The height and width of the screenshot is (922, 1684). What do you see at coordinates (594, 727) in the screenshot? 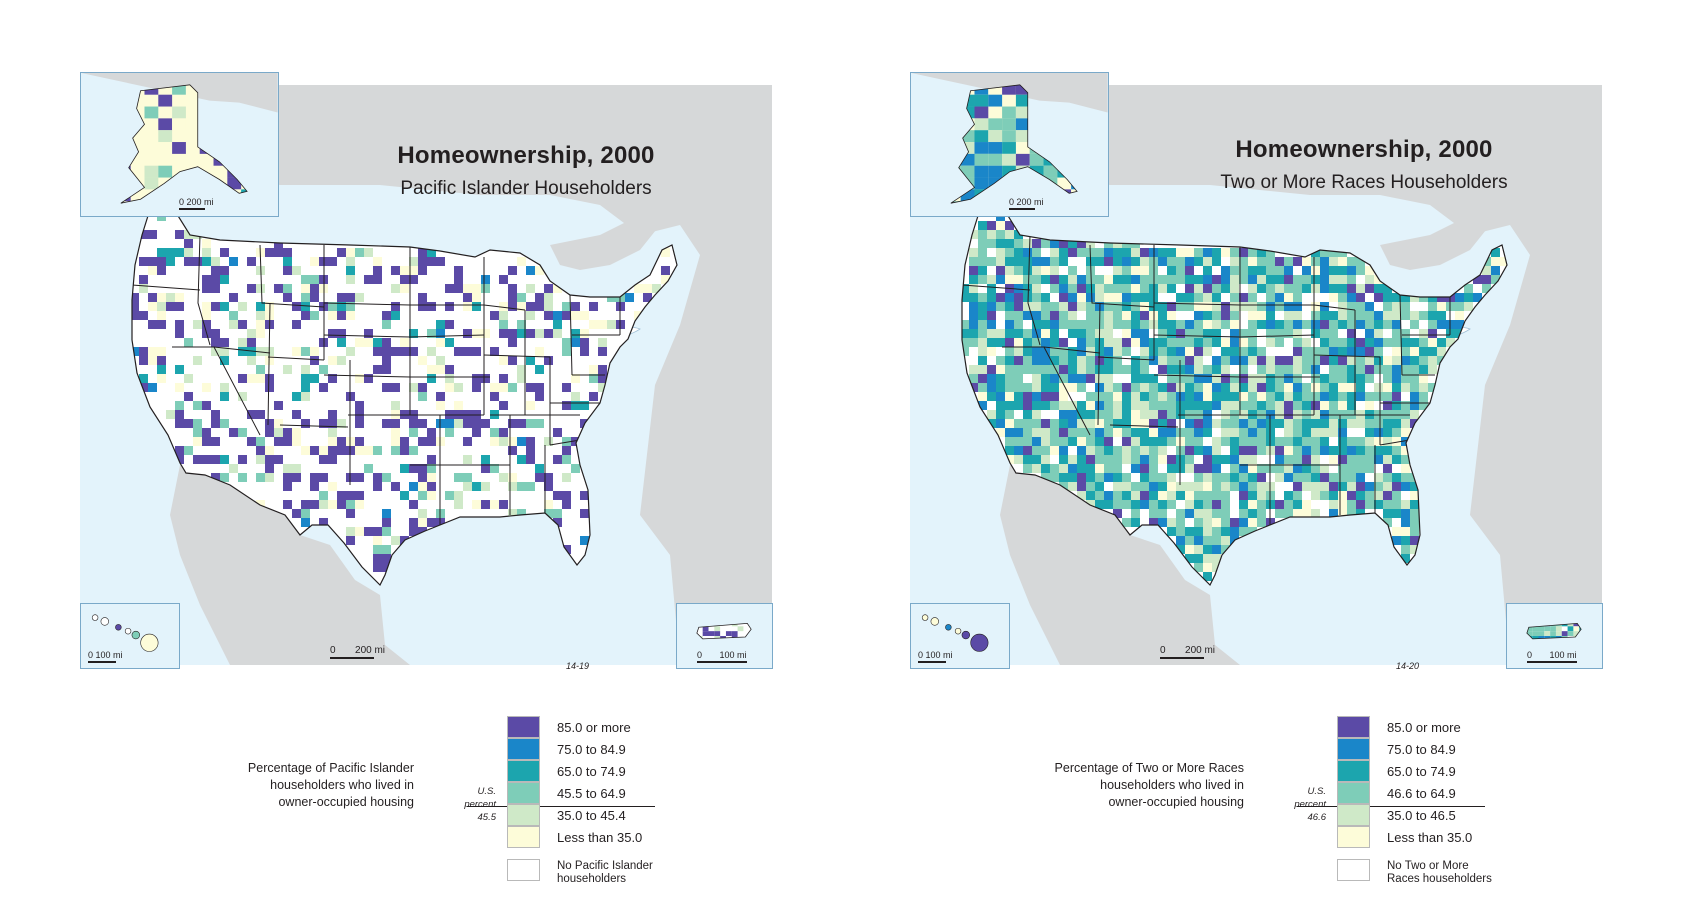
I see `legend-label: 85.0 or more` at bounding box center [594, 727].